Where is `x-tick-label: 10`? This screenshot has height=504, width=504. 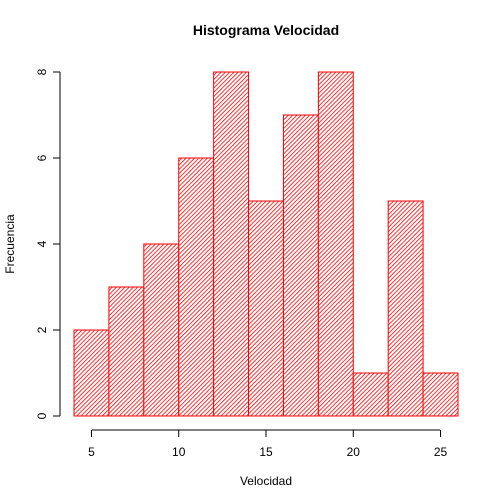
x-tick-label: 10 is located at coordinates (179, 452).